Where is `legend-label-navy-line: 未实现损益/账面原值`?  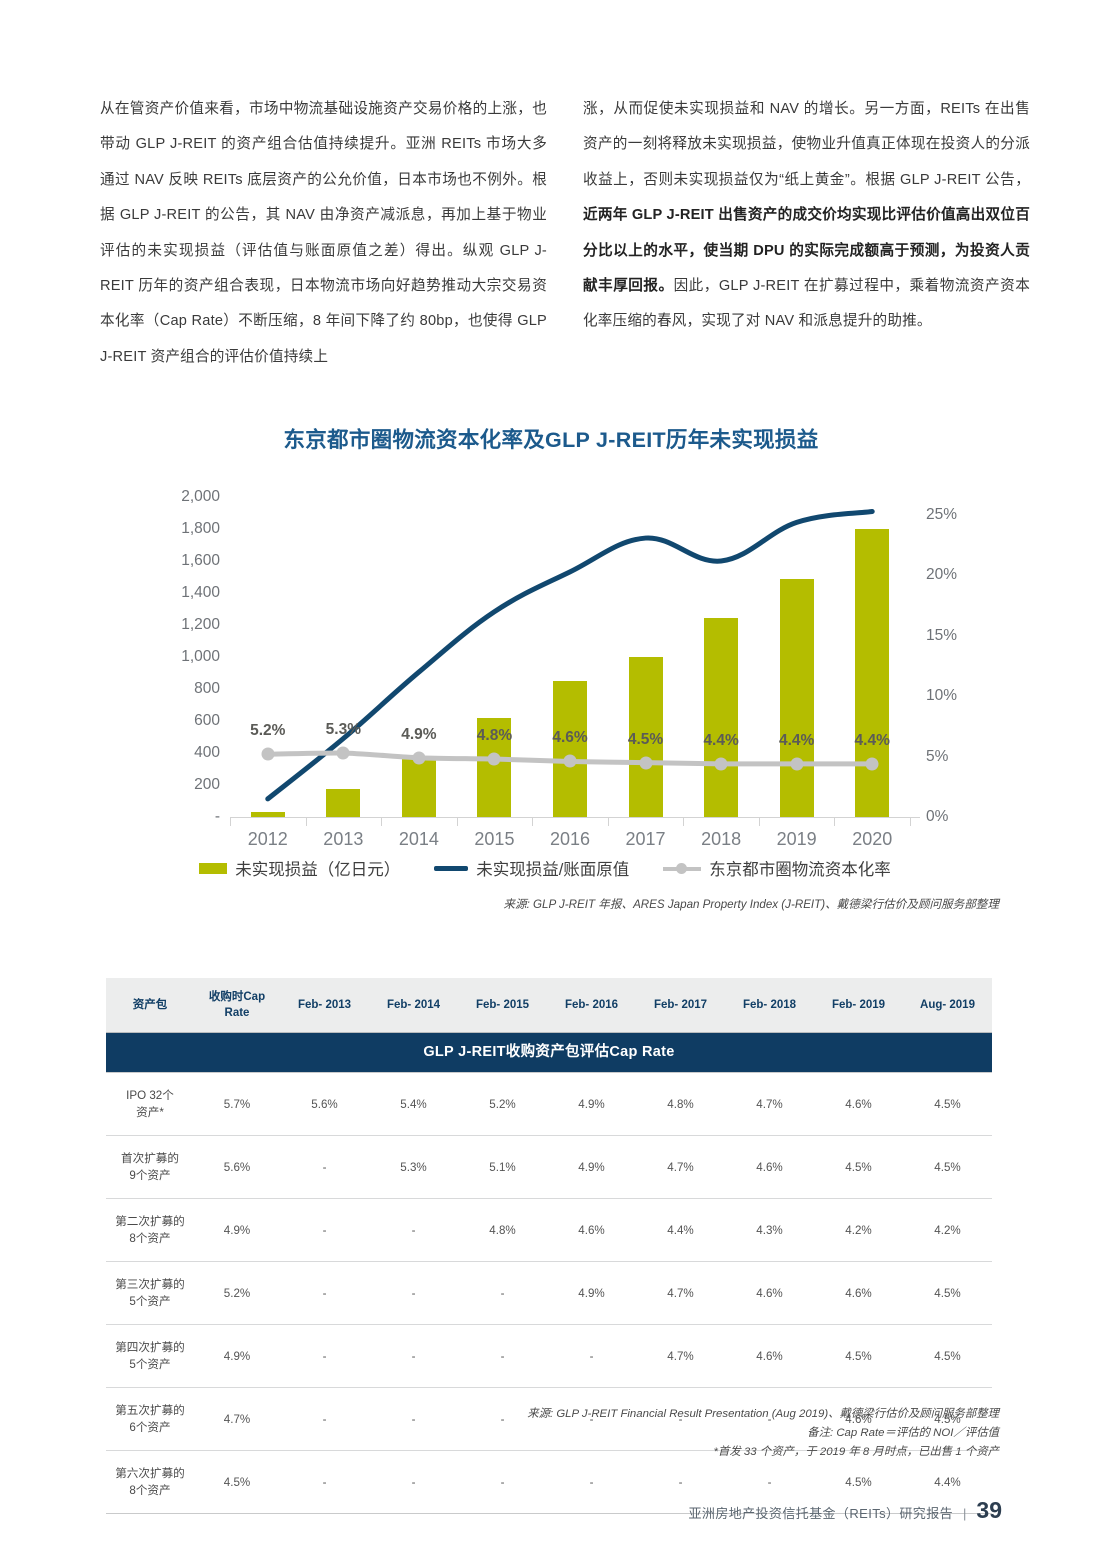
legend-label-navy-line: 未实现损益/账面原值 is located at coordinates (553, 870).